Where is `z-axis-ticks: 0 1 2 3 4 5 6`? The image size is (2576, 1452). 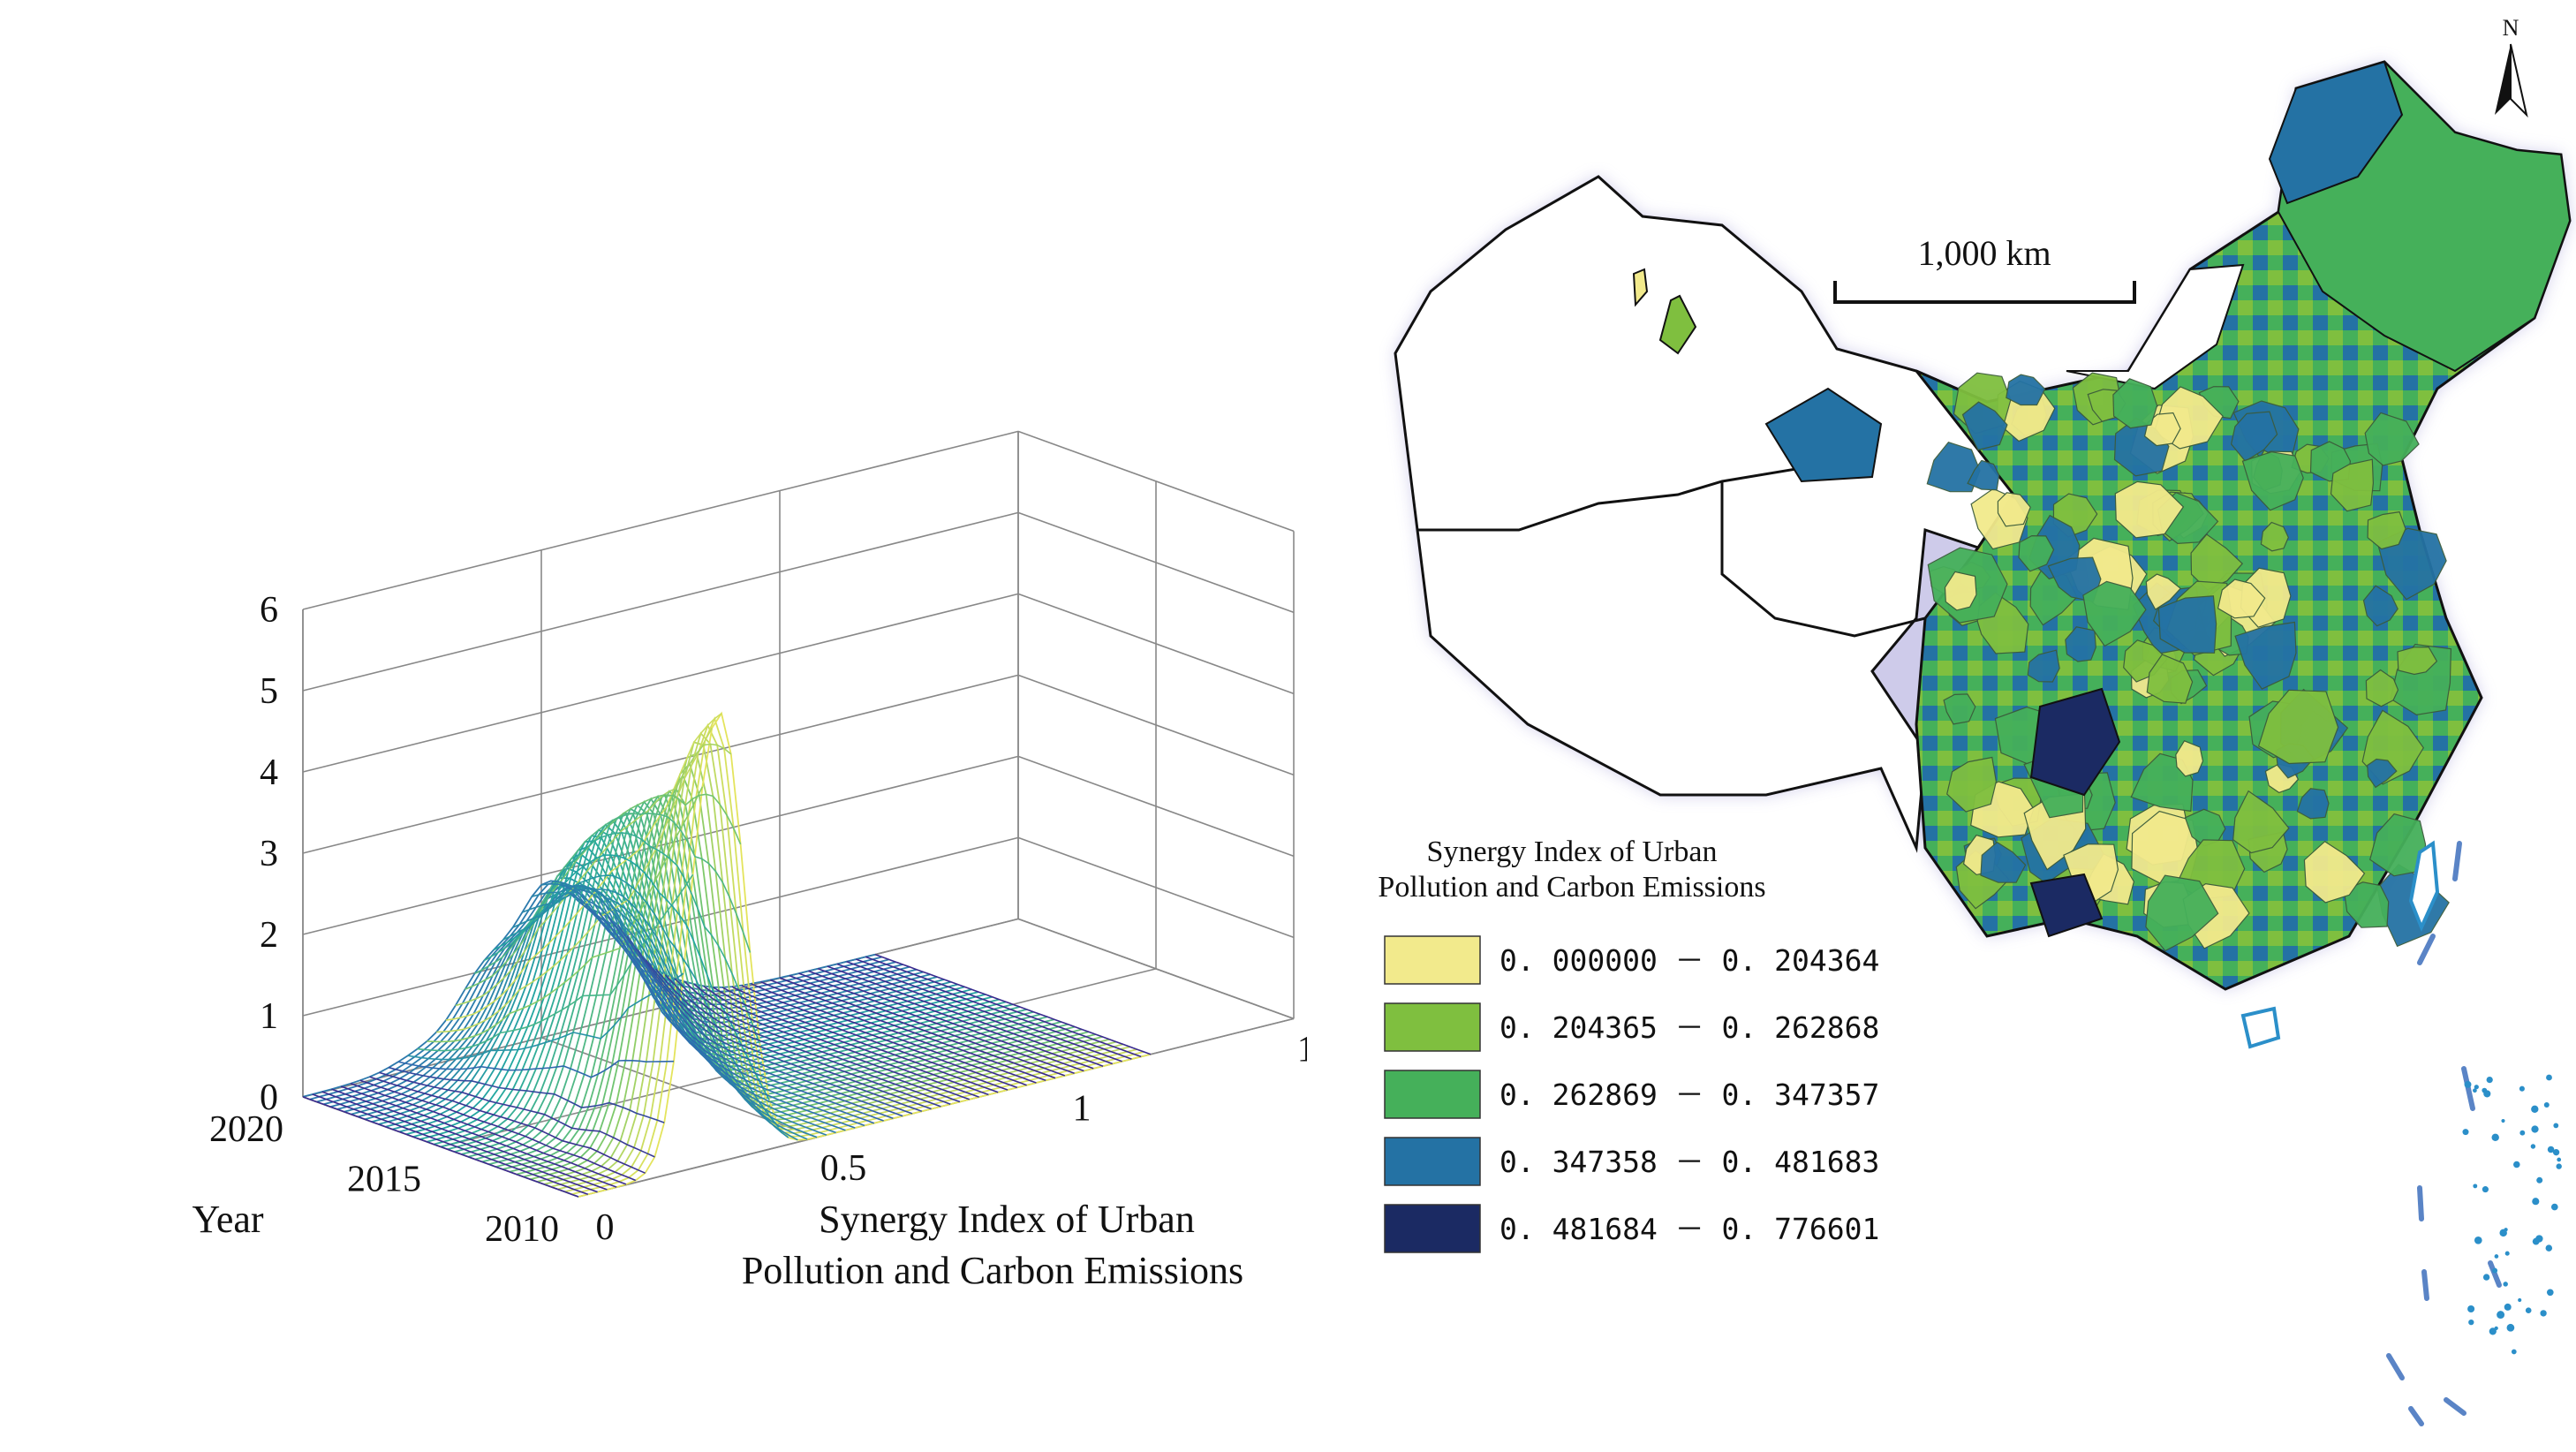
z-axis-ticks: 0 1 2 3 4 5 6 is located at coordinates (269, 854).